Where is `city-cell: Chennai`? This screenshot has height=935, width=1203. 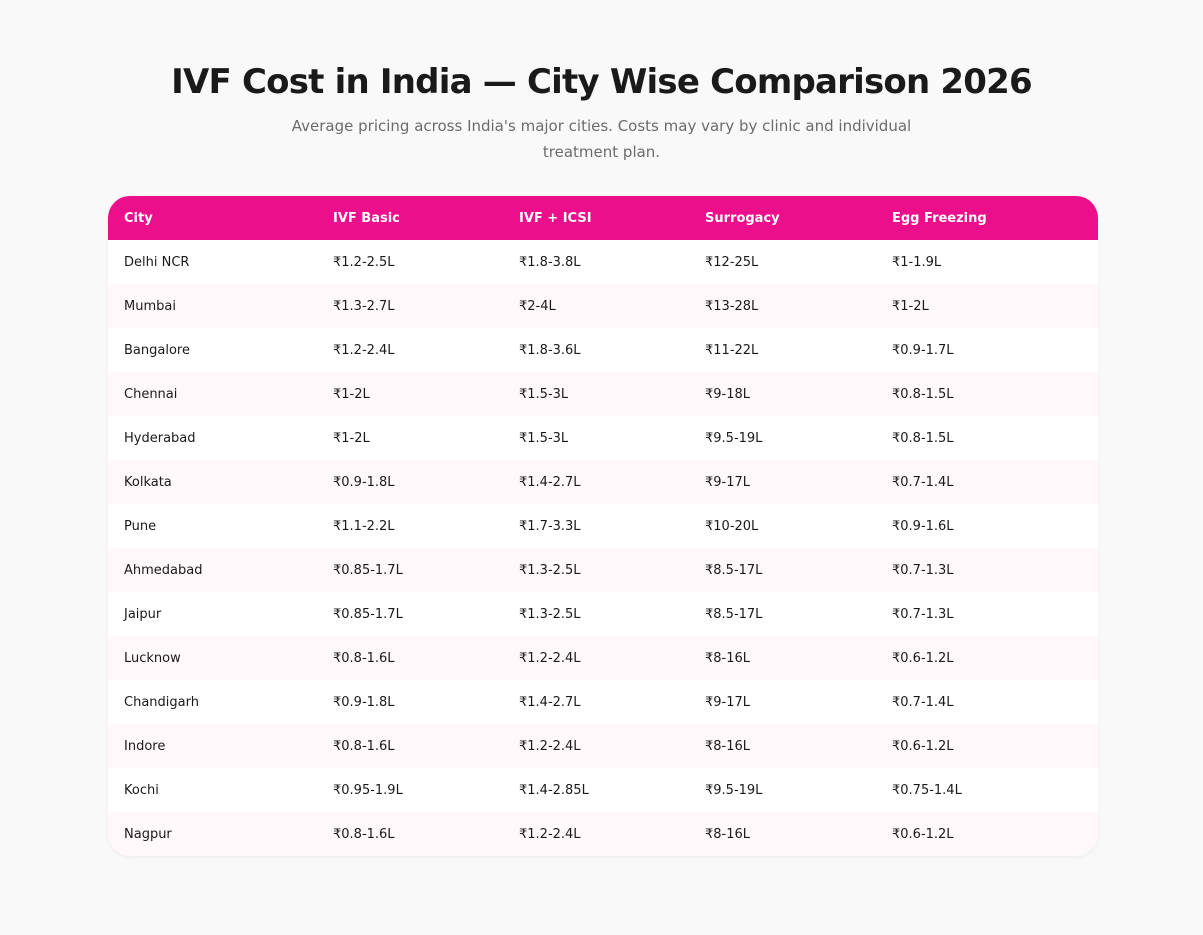
city-cell: Chennai is located at coordinates (151, 394).